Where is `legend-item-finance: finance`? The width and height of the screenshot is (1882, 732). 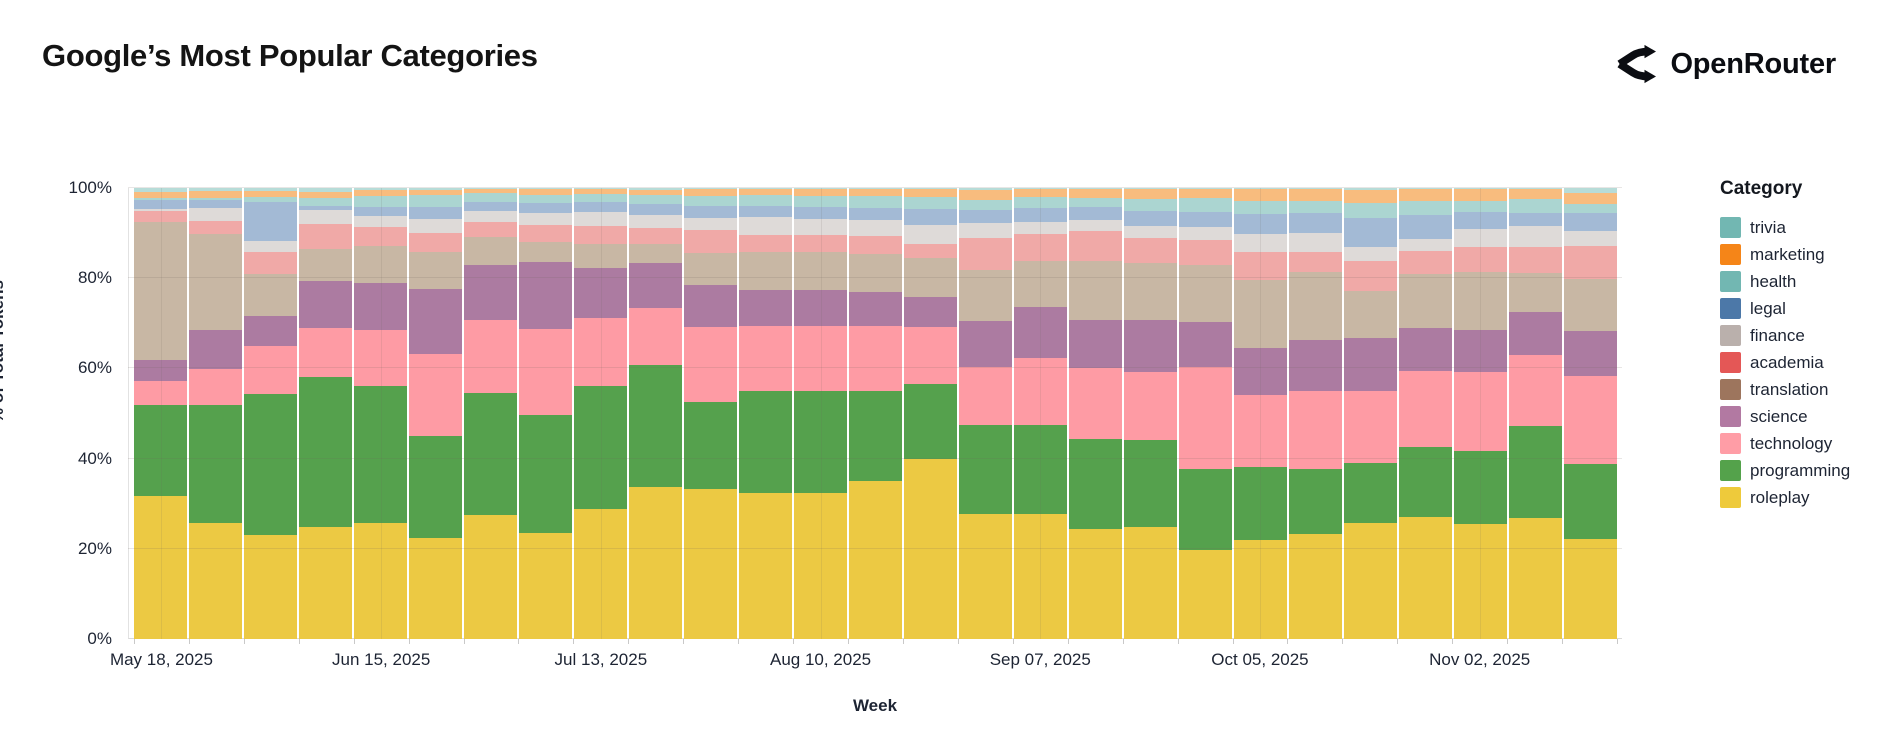 legend-item-finance: finance is located at coordinates (1795, 335).